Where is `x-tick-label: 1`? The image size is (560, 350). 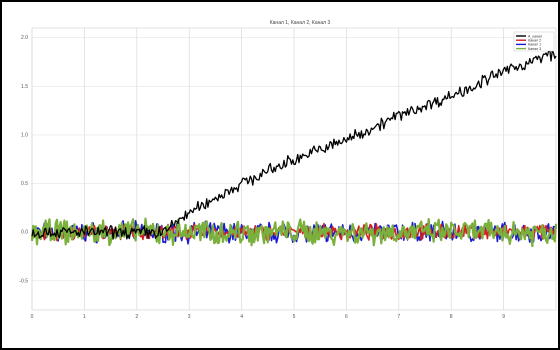
x-tick-label: 1 is located at coordinates (84, 317).